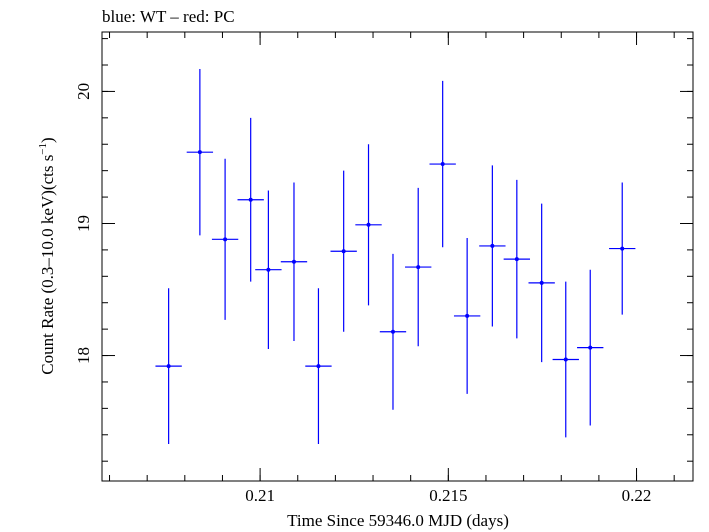  I want to click on chart-title: blue: WT – red: PC, so click(168, 16).